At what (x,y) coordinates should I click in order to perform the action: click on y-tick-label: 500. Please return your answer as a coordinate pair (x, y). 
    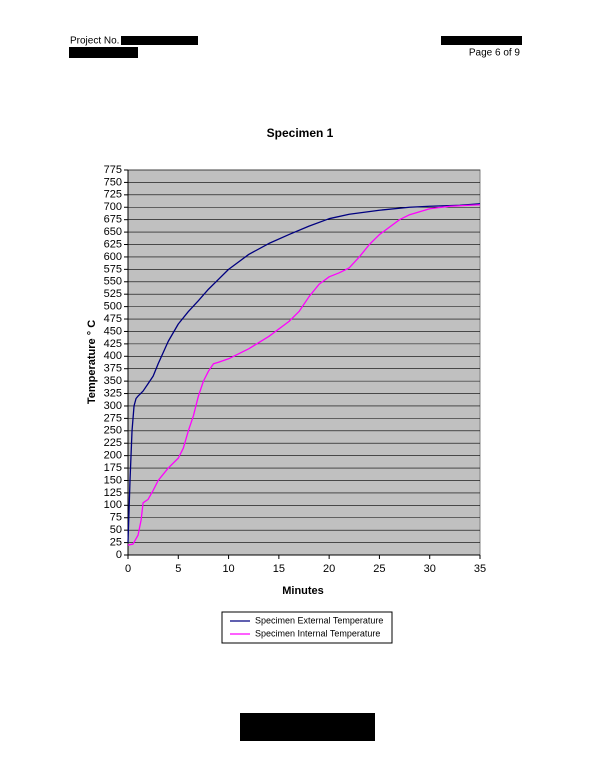
    Looking at the image, I should click on (113, 307).